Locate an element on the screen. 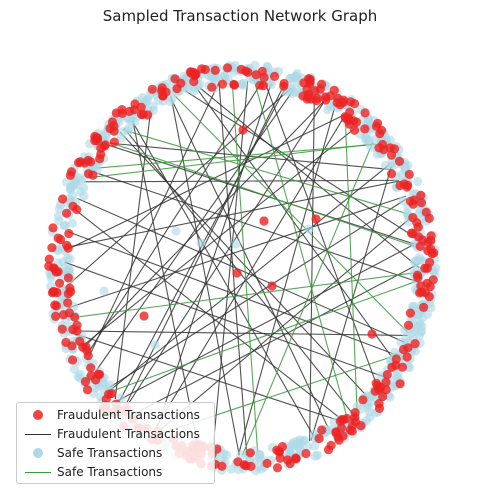 The image size is (480, 501). chart-title: Sampled Transaction Network Graph is located at coordinates (240, 16).